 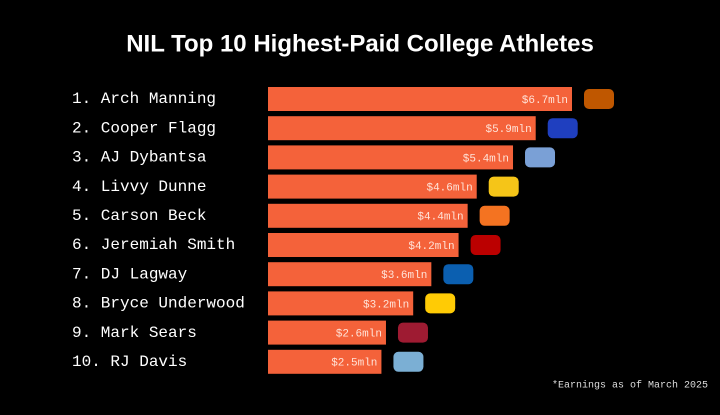 What do you see at coordinates (354, 364) in the screenshot?
I see `value-label: $2.5mln` at bounding box center [354, 364].